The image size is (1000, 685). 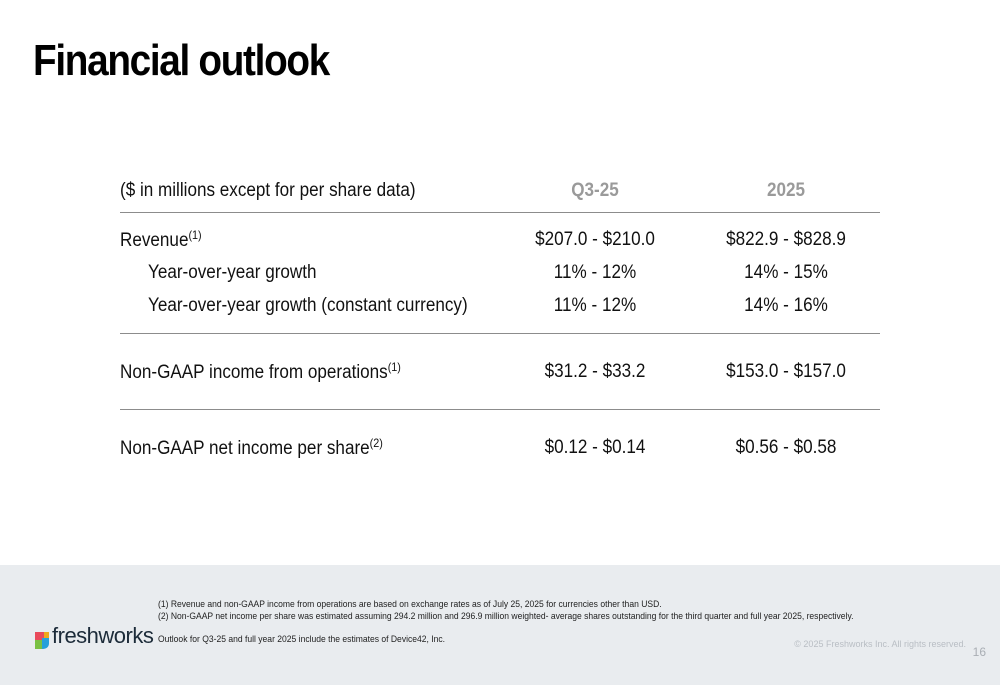 What do you see at coordinates (786, 305) in the screenshot?
I see `row-2025-value: 14% - 16%` at bounding box center [786, 305].